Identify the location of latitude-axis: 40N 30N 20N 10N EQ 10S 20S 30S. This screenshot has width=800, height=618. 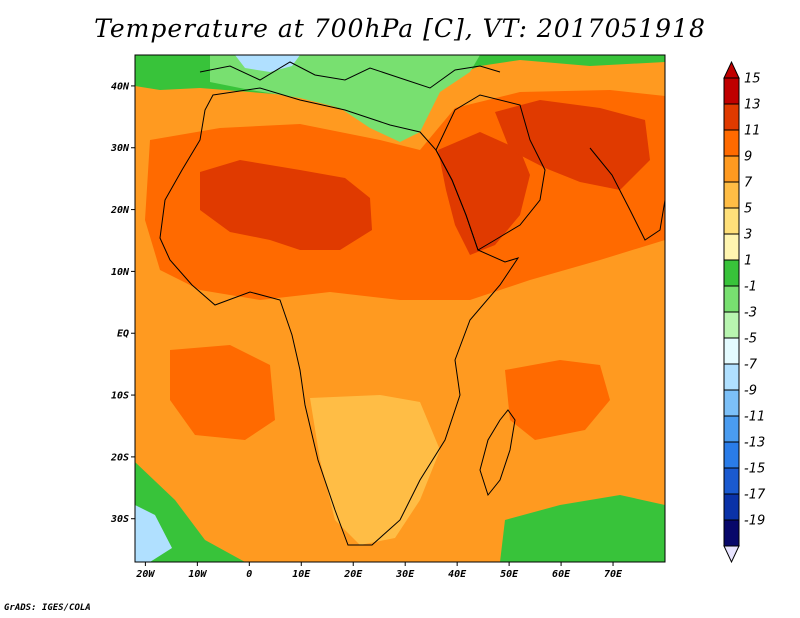
(122, 303).